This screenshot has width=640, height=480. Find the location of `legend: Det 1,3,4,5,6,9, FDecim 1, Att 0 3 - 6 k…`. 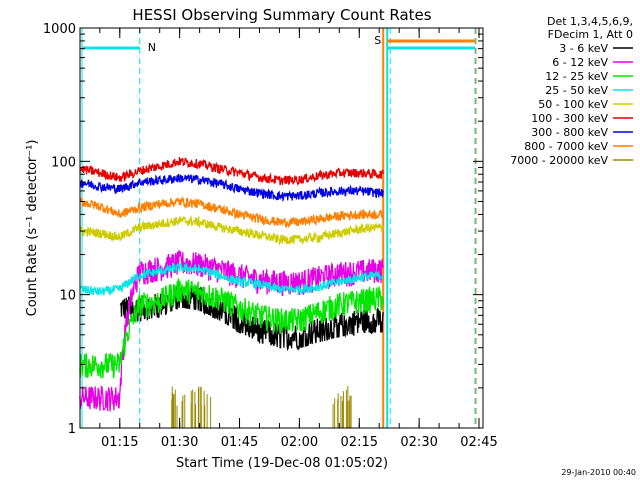

legend: Det 1,3,4,5,6,9, FDecim 1, Att 0 3 - 6 k… is located at coordinates (571, 91).